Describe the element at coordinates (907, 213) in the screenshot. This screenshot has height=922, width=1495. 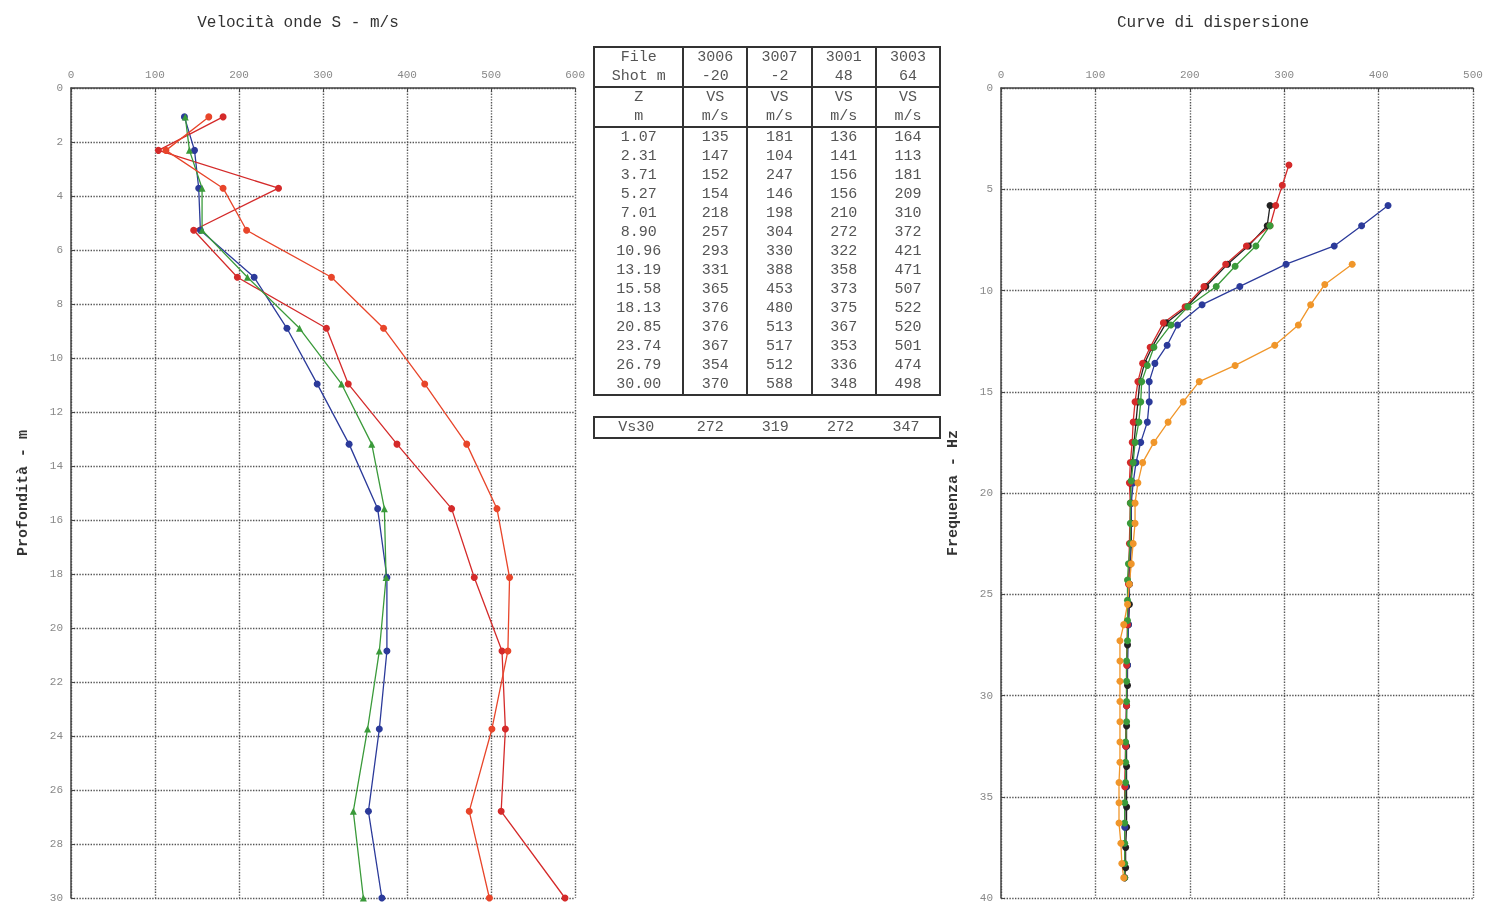
I see `text: 310` at that location.